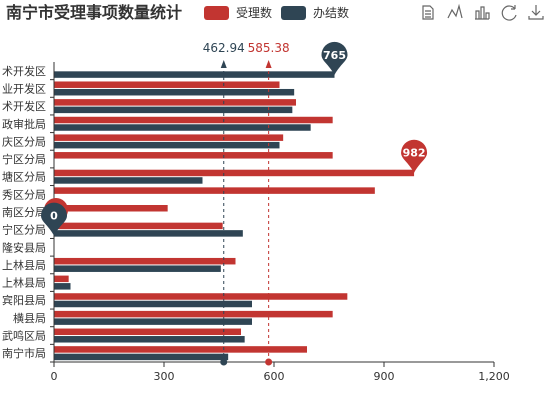 The image size is (550, 420). What do you see at coordinates (24, 141) in the screenshot?
I see `category-label-12: 庆区分局` at bounding box center [24, 141].